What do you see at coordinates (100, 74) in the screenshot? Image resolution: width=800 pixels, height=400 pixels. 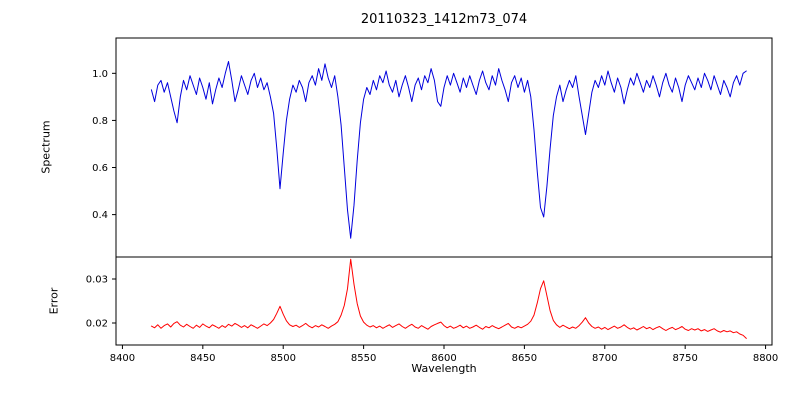 I see `spectrum-subplot-ytick-label: 1.0` at bounding box center [100, 74].